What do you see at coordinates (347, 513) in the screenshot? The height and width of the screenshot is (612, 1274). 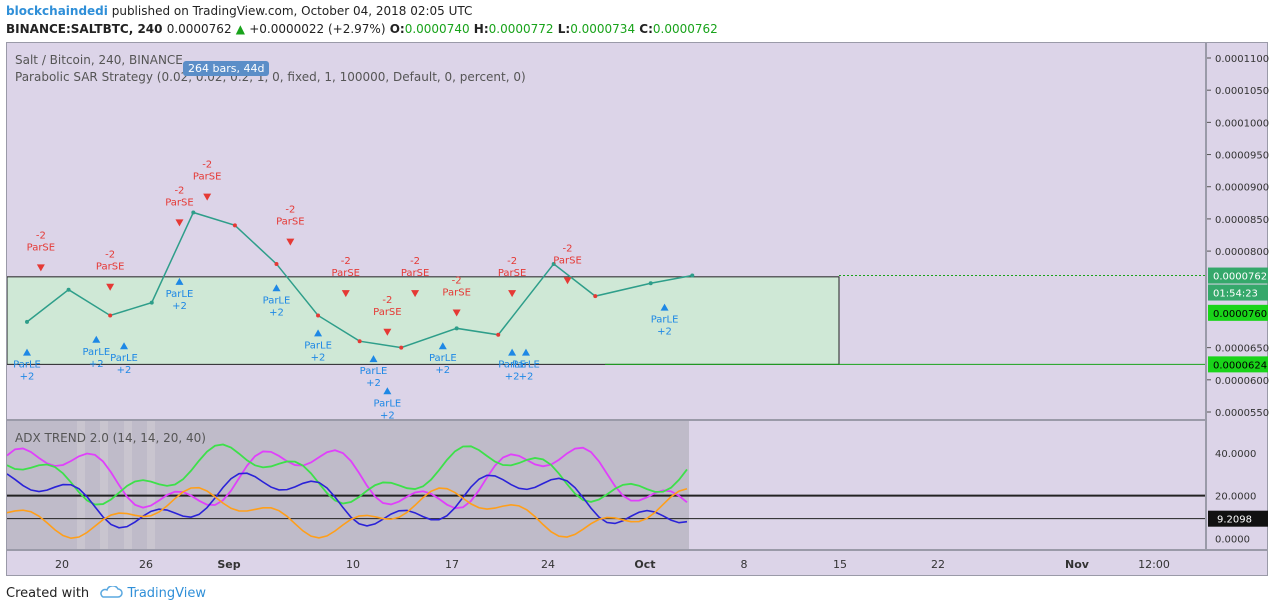 I see `adx-signal-line` at bounding box center [347, 513].